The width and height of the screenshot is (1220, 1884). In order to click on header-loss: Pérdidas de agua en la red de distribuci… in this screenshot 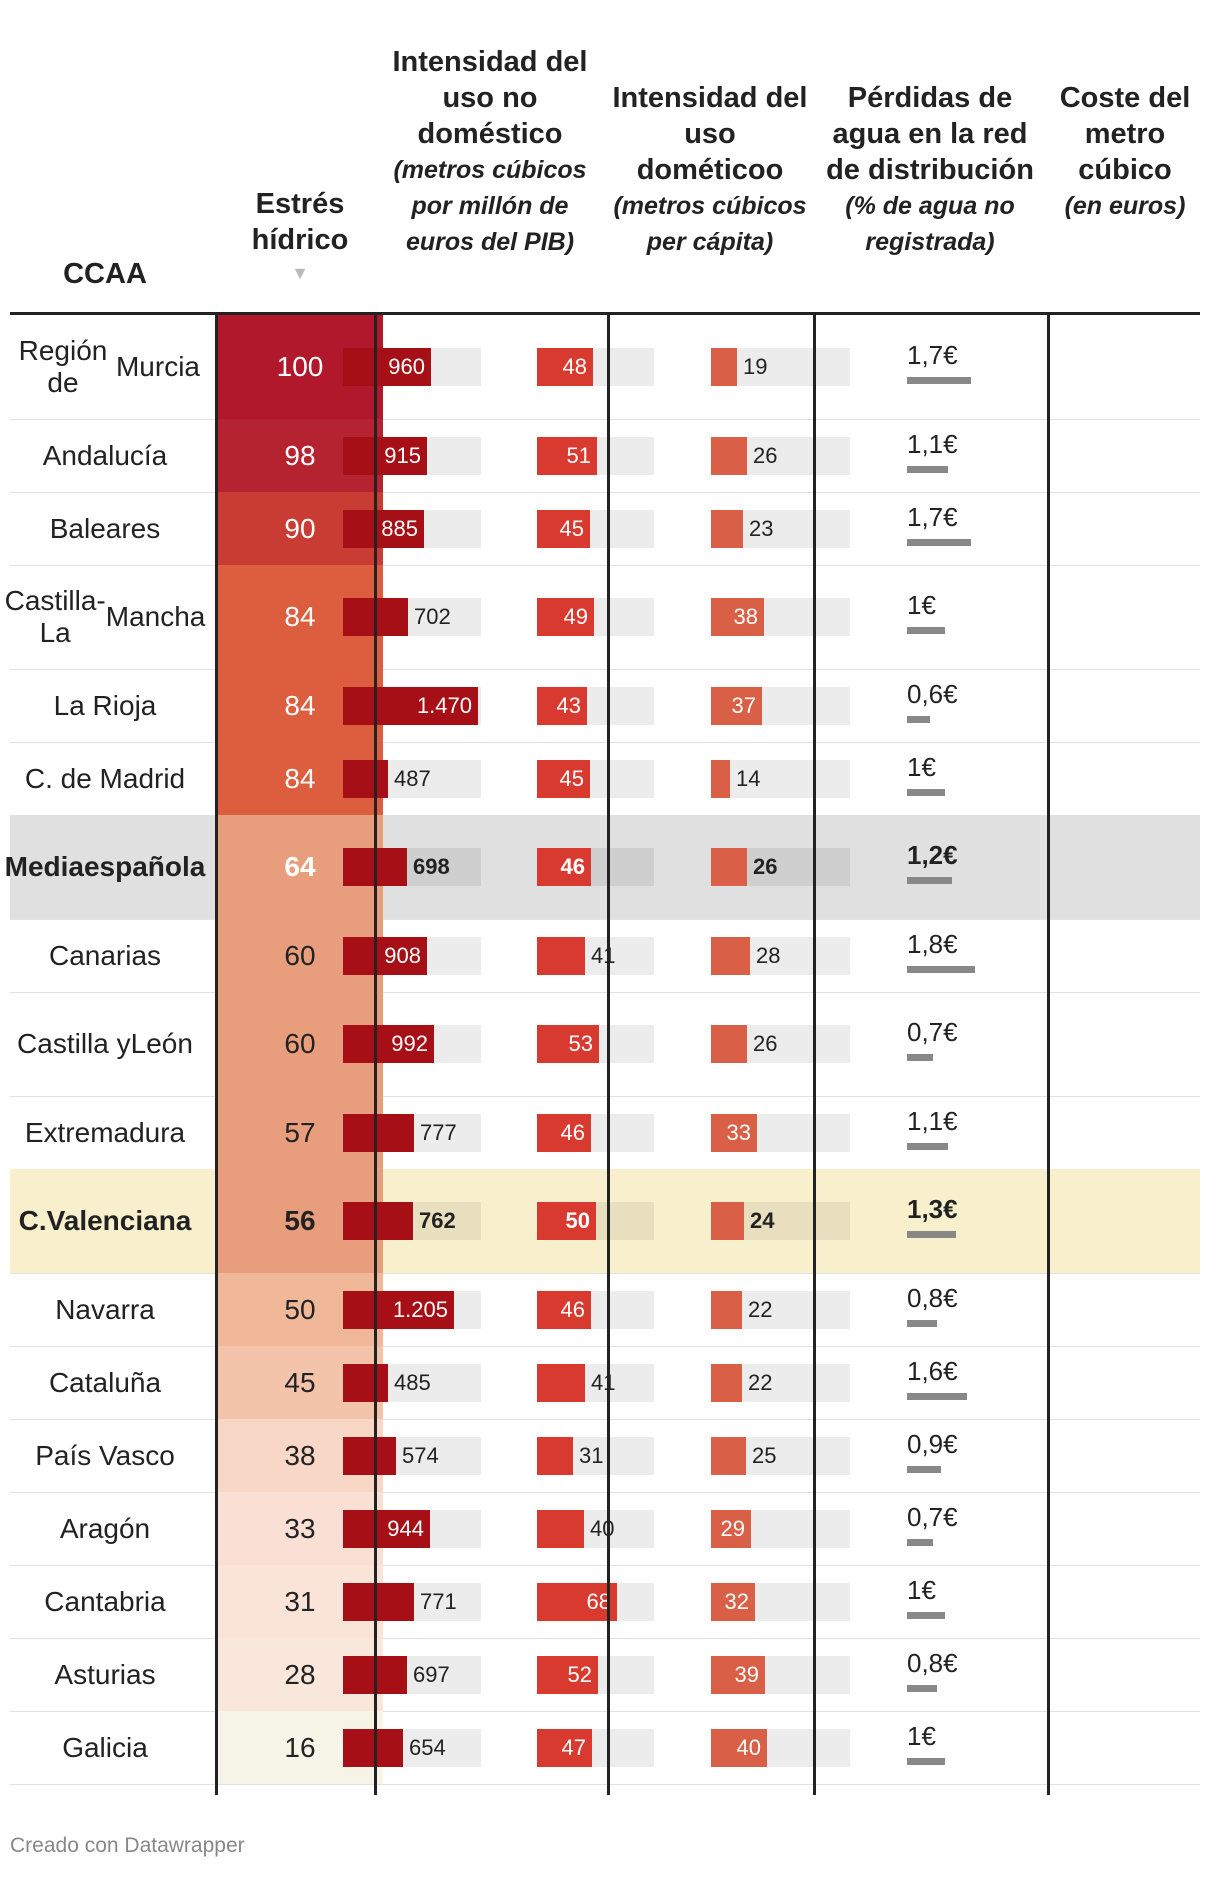, I will do `click(930, 170)`.